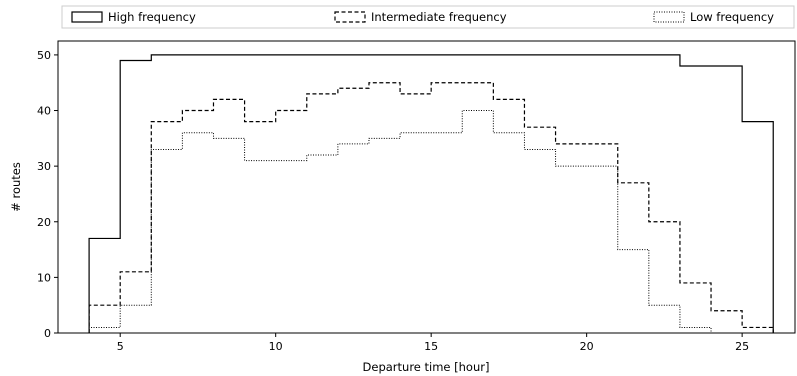 The height and width of the screenshot is (376, 797). What do you see at coordinates (587, 346) in the screenshot?
I see `x-tick-label: 20` at bounding box center [587, 346].